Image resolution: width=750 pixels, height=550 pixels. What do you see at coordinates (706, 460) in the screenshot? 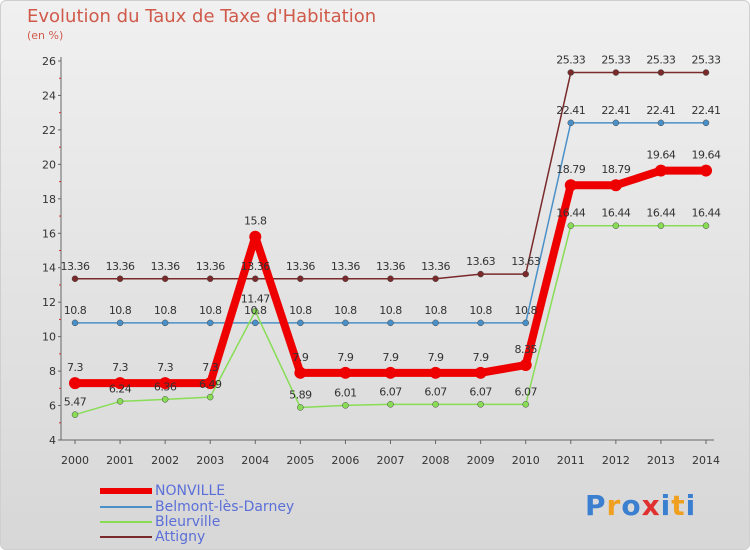
I see `x-tick-label: 2014` at bounding box center [706, 460].